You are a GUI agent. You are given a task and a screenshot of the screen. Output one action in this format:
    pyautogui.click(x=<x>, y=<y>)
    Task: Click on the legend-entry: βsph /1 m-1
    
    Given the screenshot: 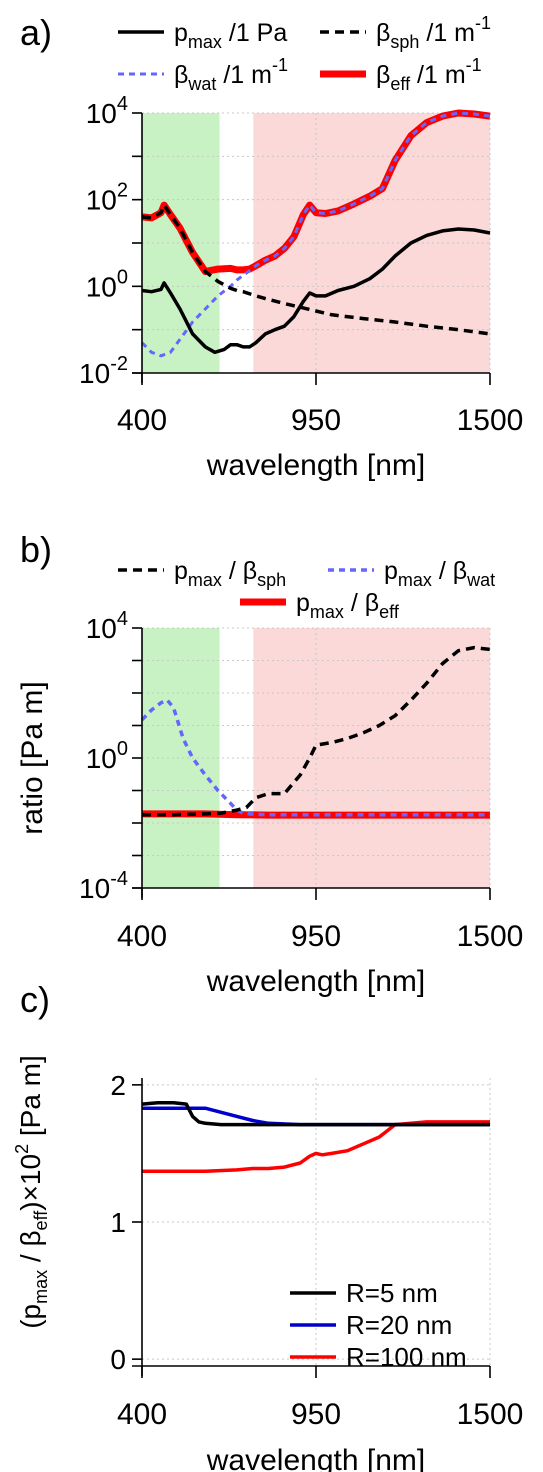 What is the action you would take?
    pyautogui.click(x=405, y=32)
    